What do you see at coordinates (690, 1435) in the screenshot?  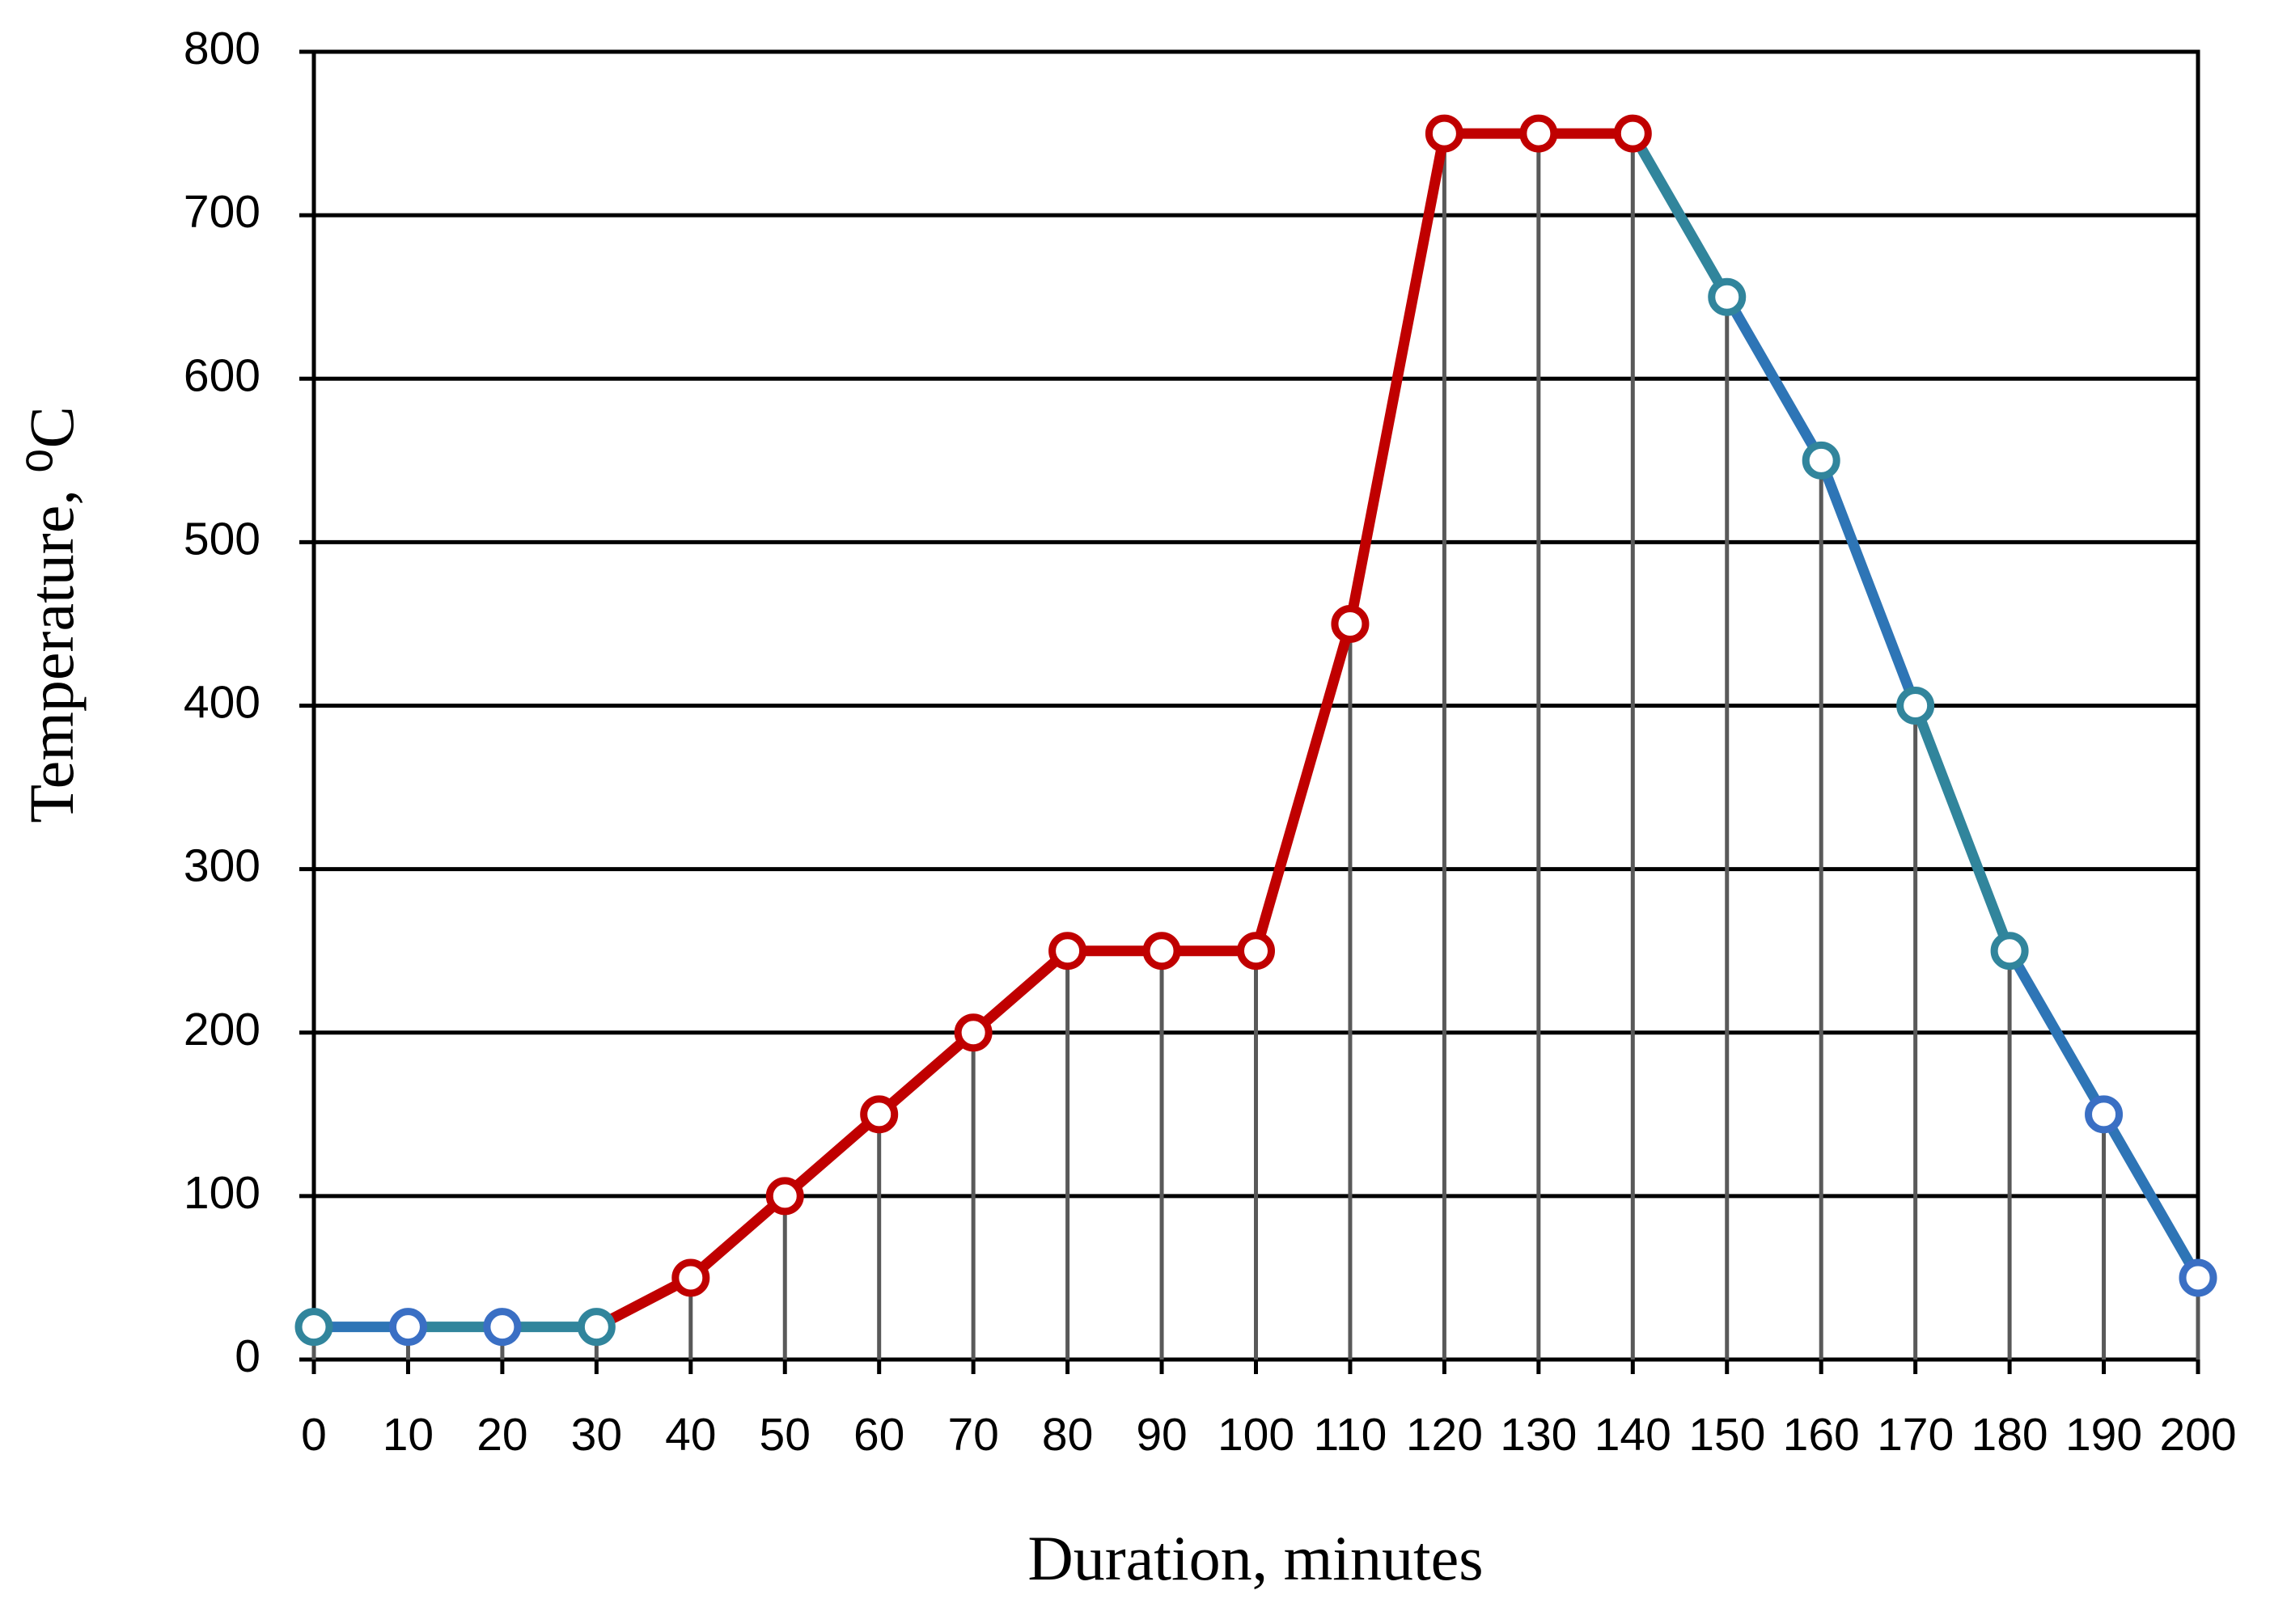 I see `x-tick-label: 40` at bounding box center [690, 1435].